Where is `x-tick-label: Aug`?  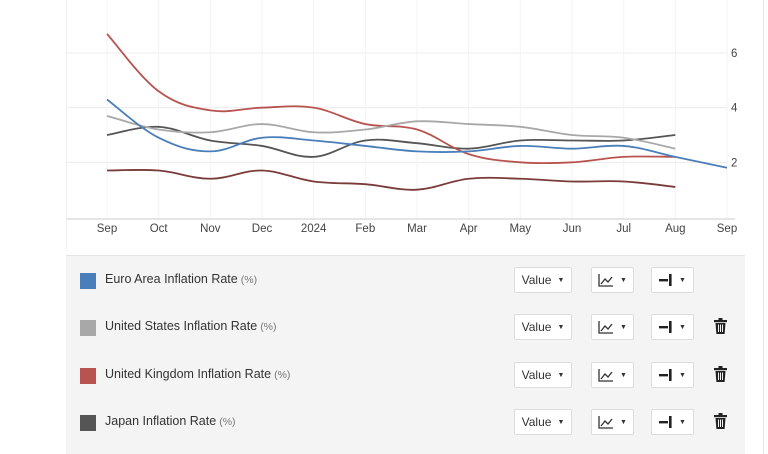
x-tick-label: Aug is located at coordinates (675, 229).